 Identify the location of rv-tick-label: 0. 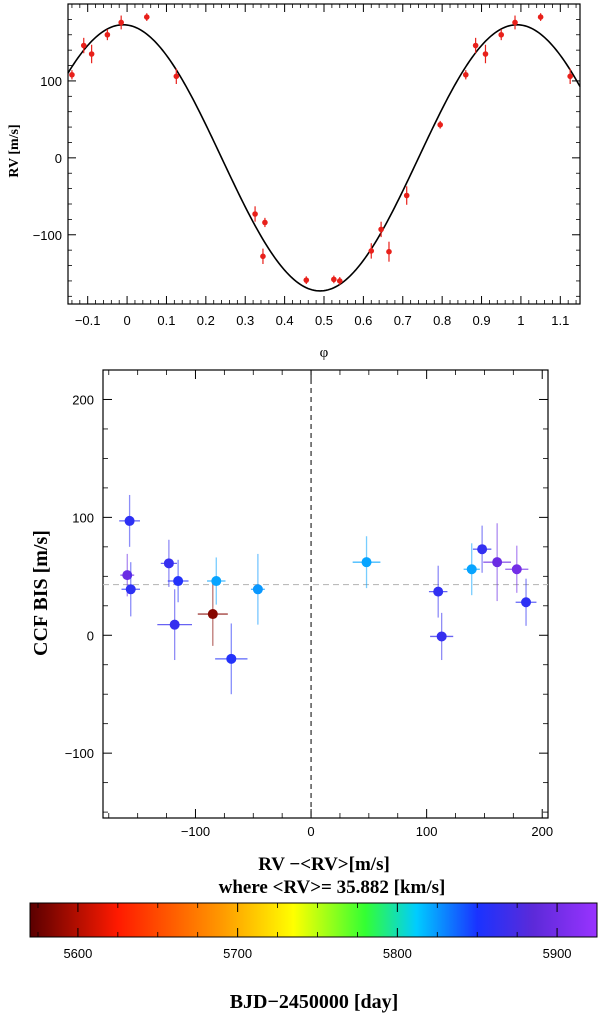
(58, 158).